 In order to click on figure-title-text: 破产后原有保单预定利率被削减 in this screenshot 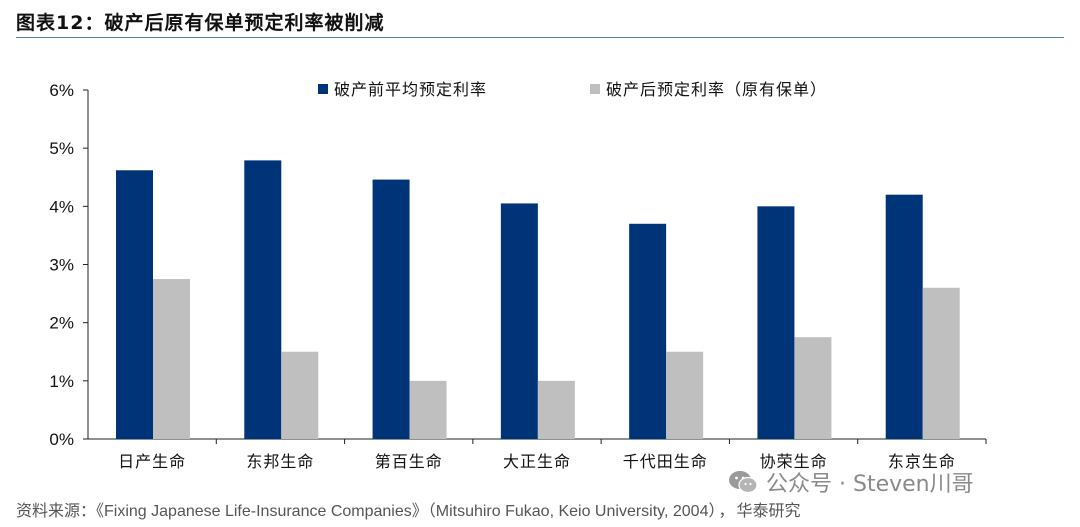, I will do `click(244, 23)`.